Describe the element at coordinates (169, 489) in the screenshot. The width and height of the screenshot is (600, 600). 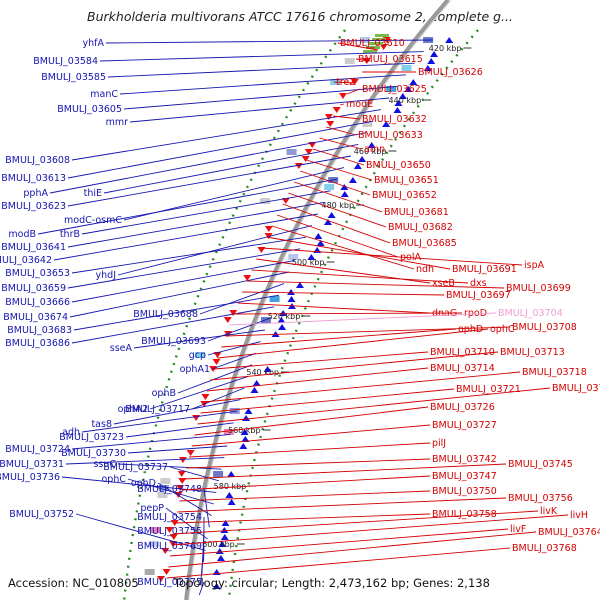
I see `left-gene-label: BMULJ_03748` at that location.